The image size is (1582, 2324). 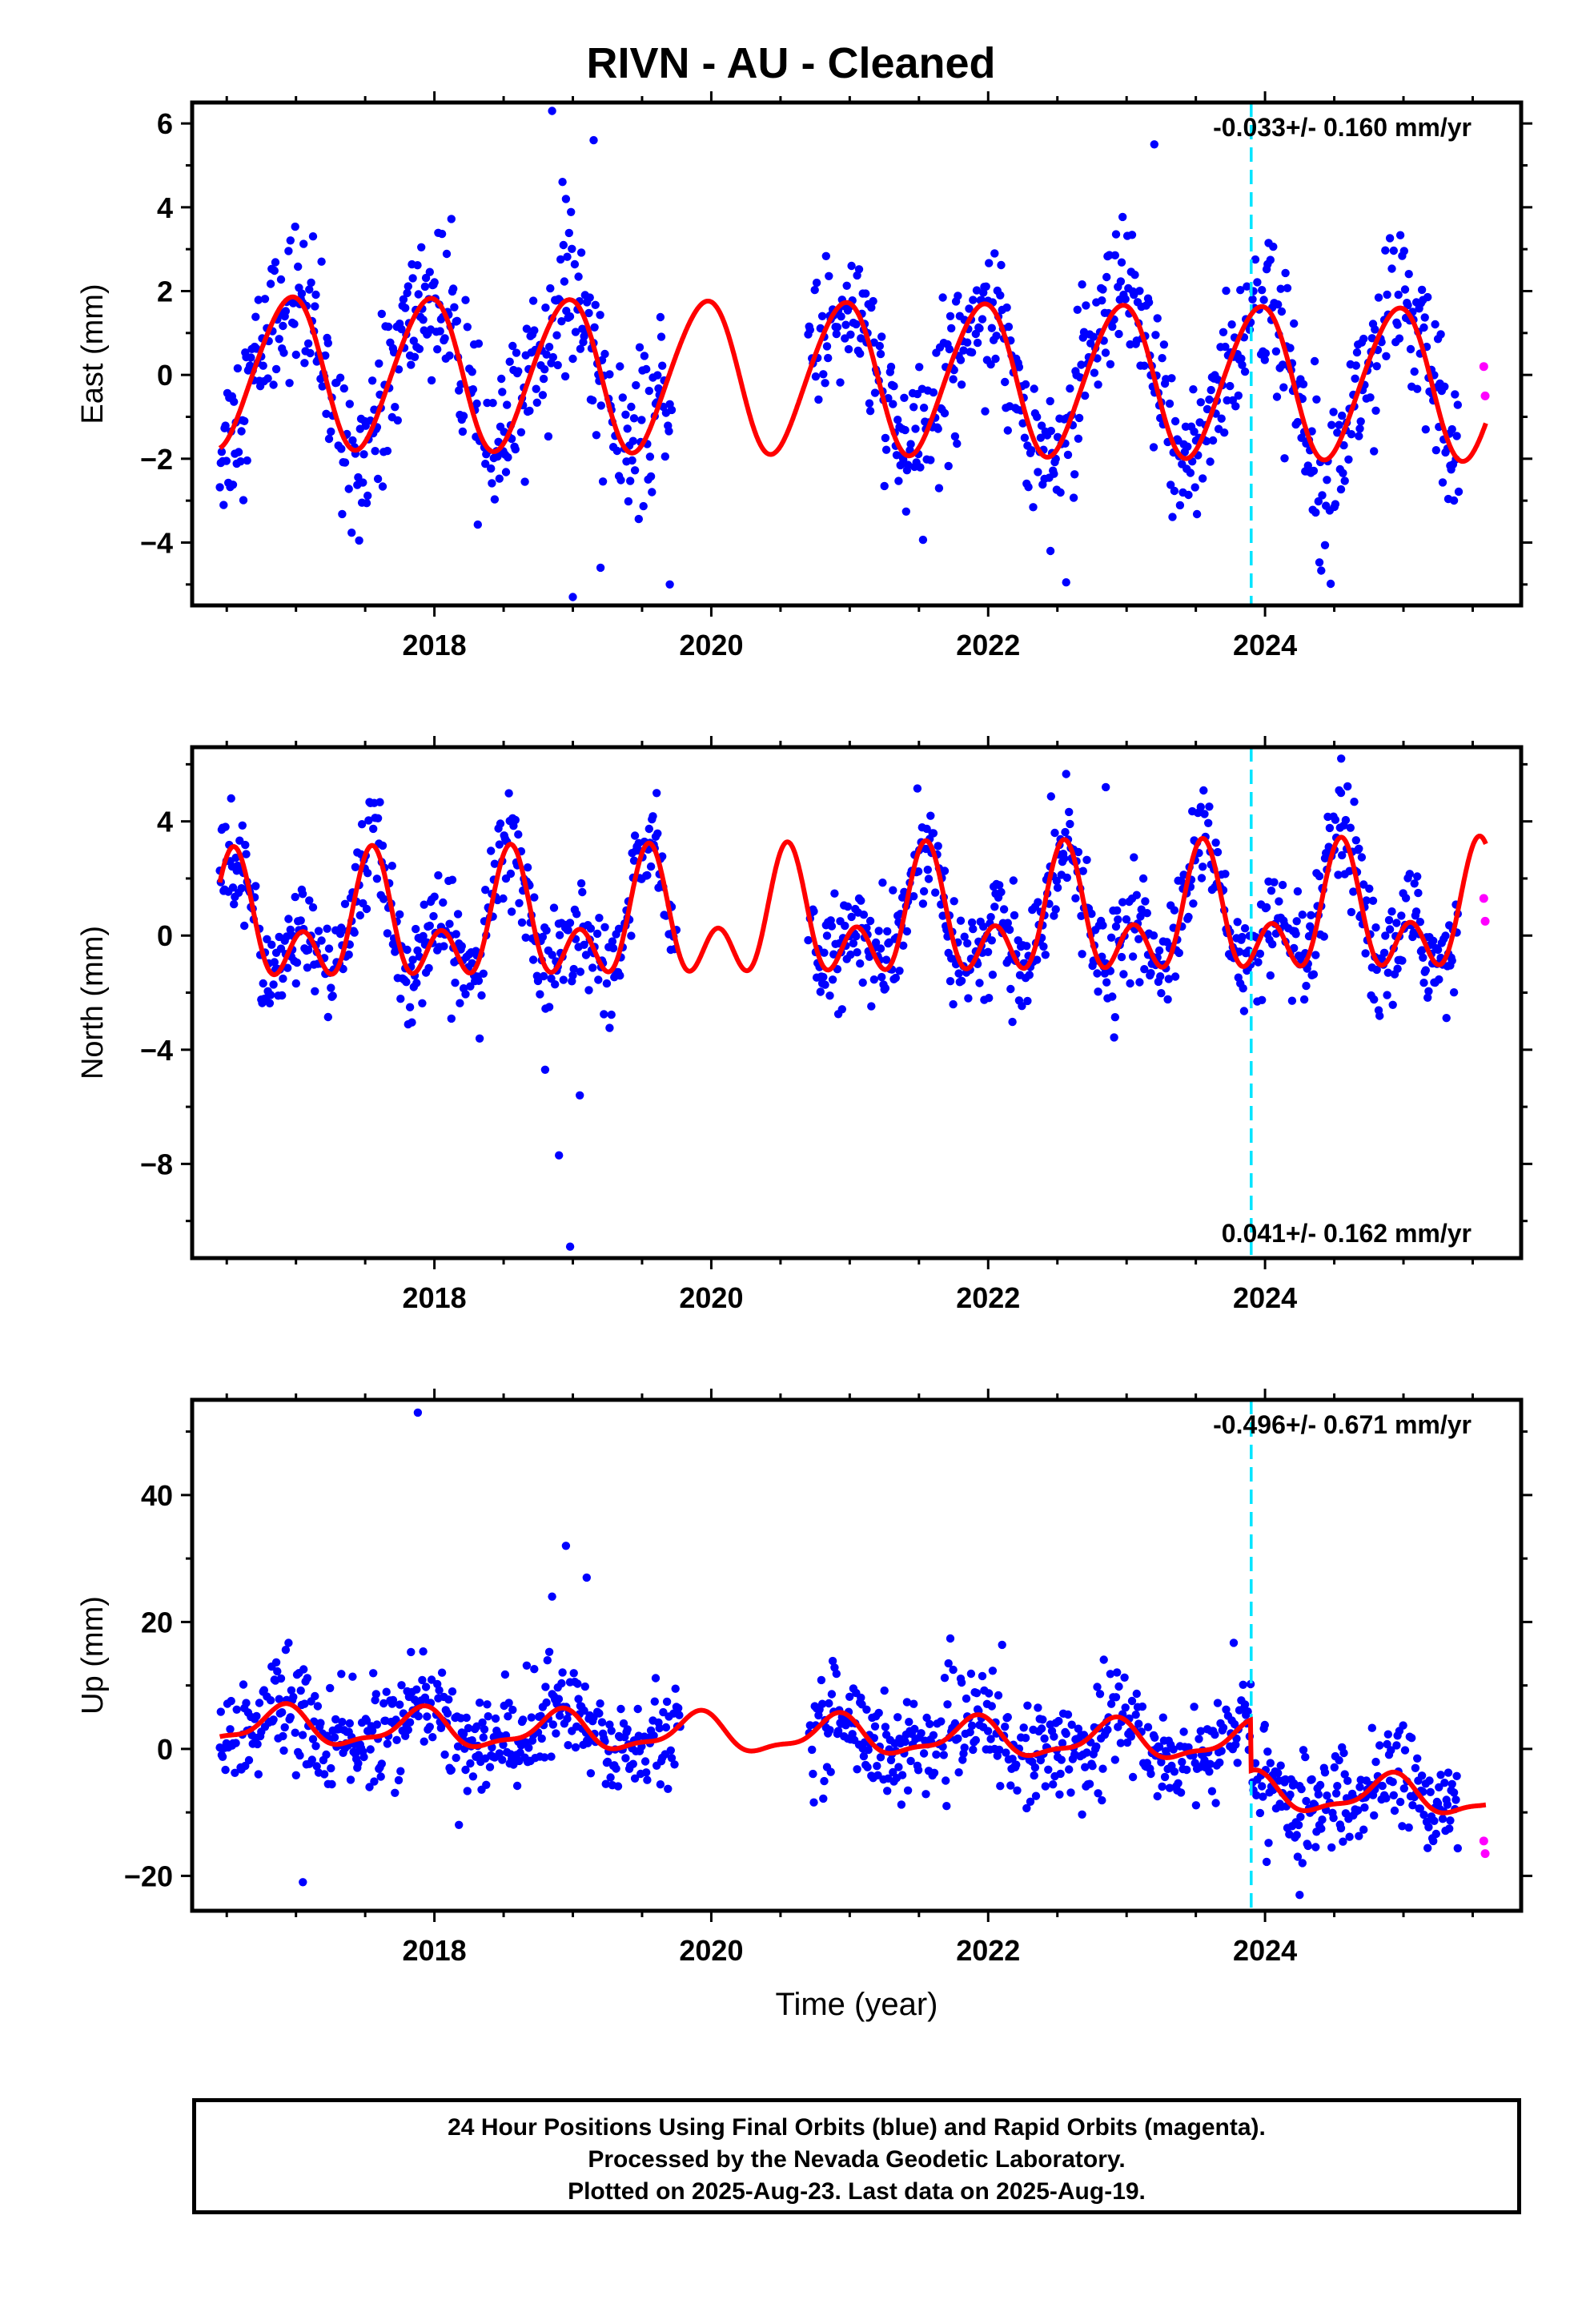 What do you see at coordinates (165, 123) in the screenshot?
I see `y-tick-label: 6` at bounding box center [165, 123].